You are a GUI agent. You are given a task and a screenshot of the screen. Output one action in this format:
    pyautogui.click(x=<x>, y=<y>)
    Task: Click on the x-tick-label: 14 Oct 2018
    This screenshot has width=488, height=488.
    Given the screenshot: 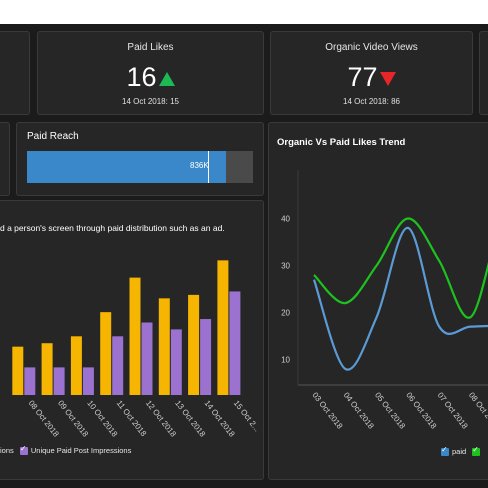 What is the action you would take?
    pyautogui.click(x=220, y=419)
    